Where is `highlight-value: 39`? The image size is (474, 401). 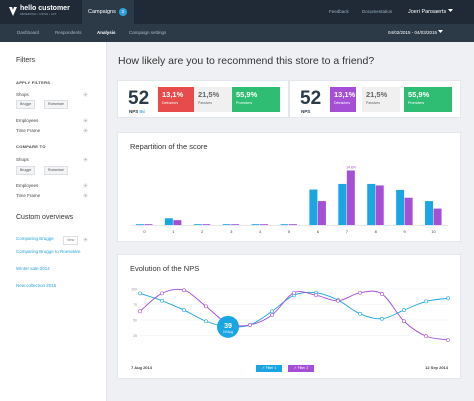 highlight-value: 39 is located at coordinates (228, 326).